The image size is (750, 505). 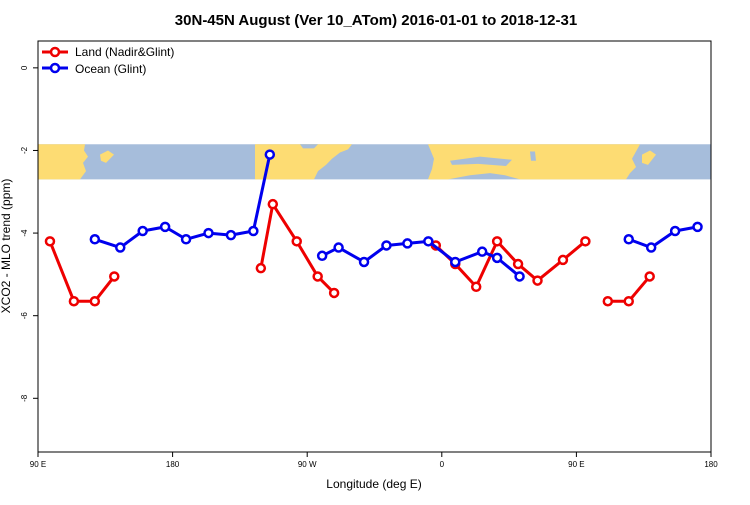 I want to click on y-tick-label: -4, so click(x=24, y=233).